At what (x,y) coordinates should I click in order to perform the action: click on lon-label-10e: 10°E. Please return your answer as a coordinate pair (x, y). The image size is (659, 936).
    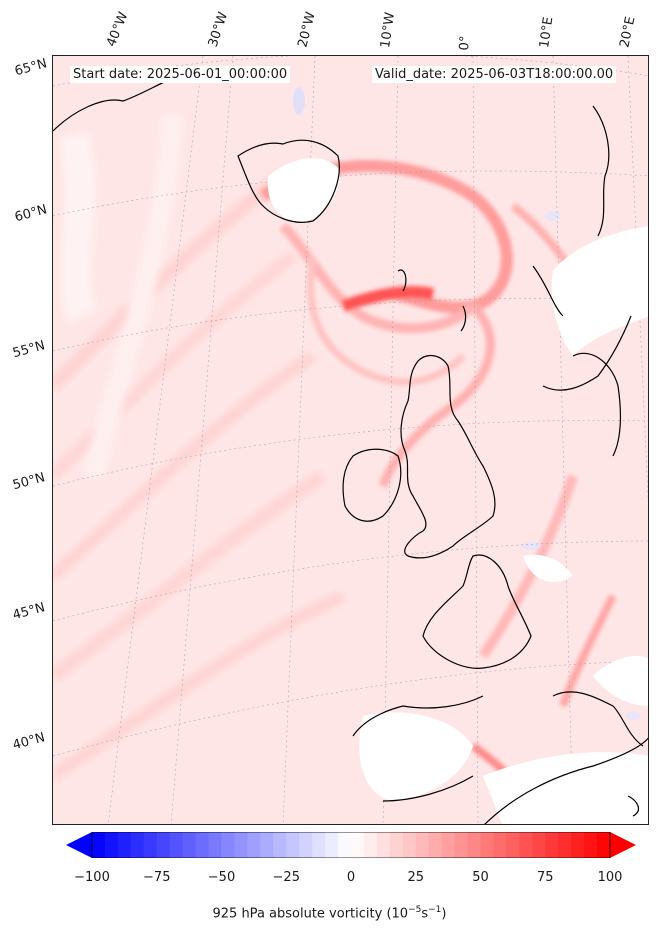
    Looking at the image, I should click on (547, 32).